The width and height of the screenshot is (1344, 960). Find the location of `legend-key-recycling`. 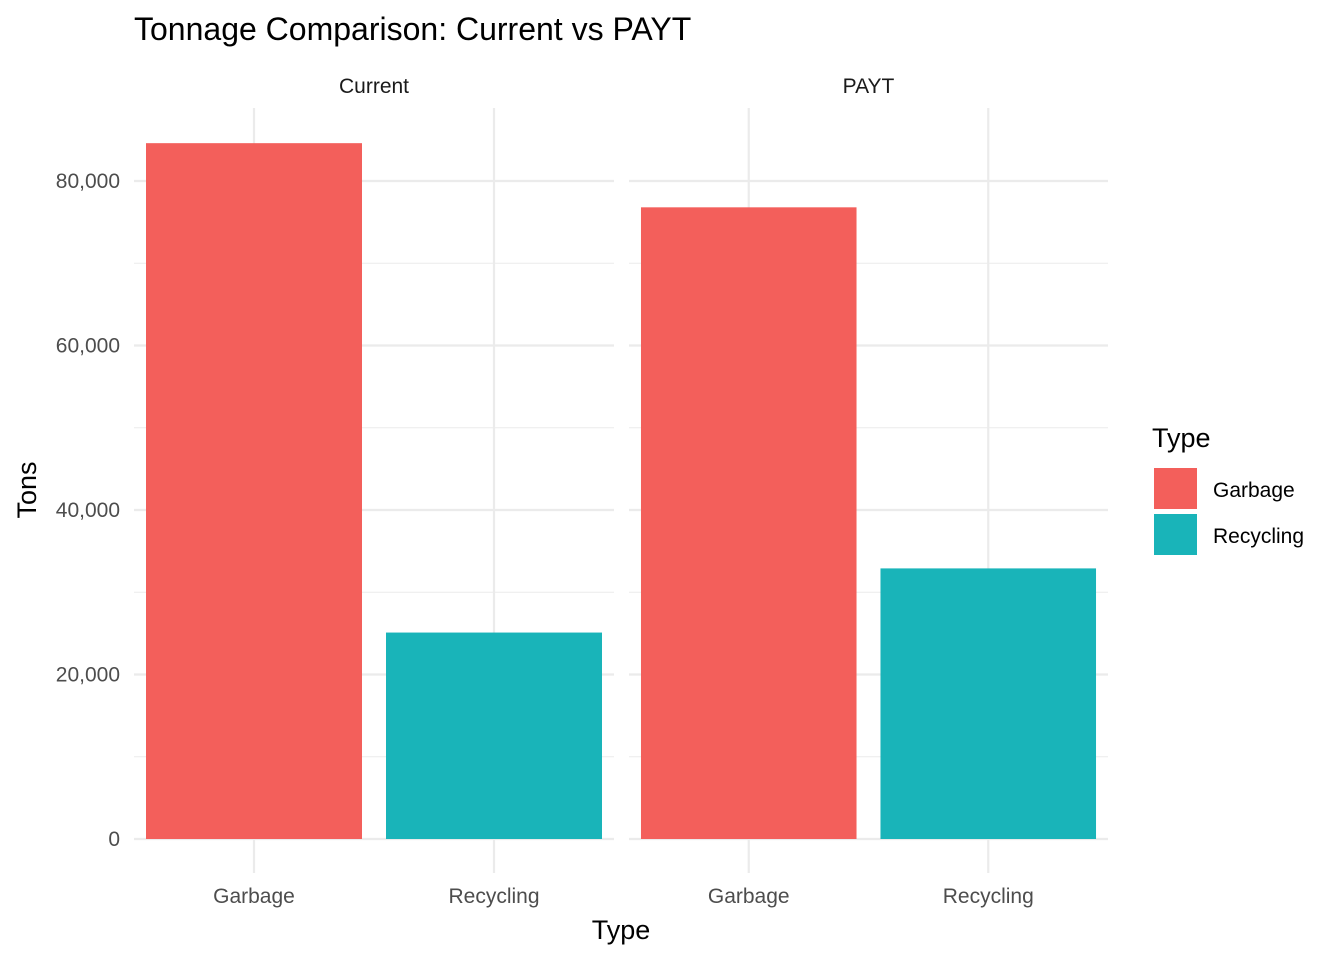

legend-key-recycling is located at coordinates (1175, 534).